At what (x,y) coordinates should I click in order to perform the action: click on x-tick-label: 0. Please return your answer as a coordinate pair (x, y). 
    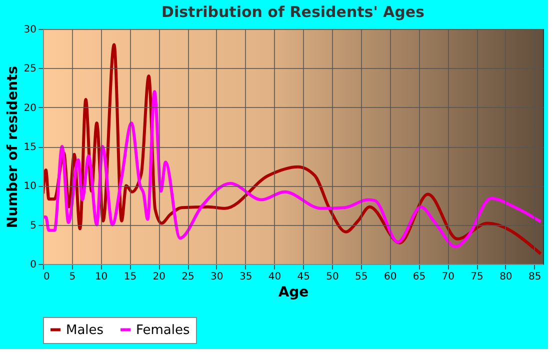
    Looking at the image, I should click on (47, 277).